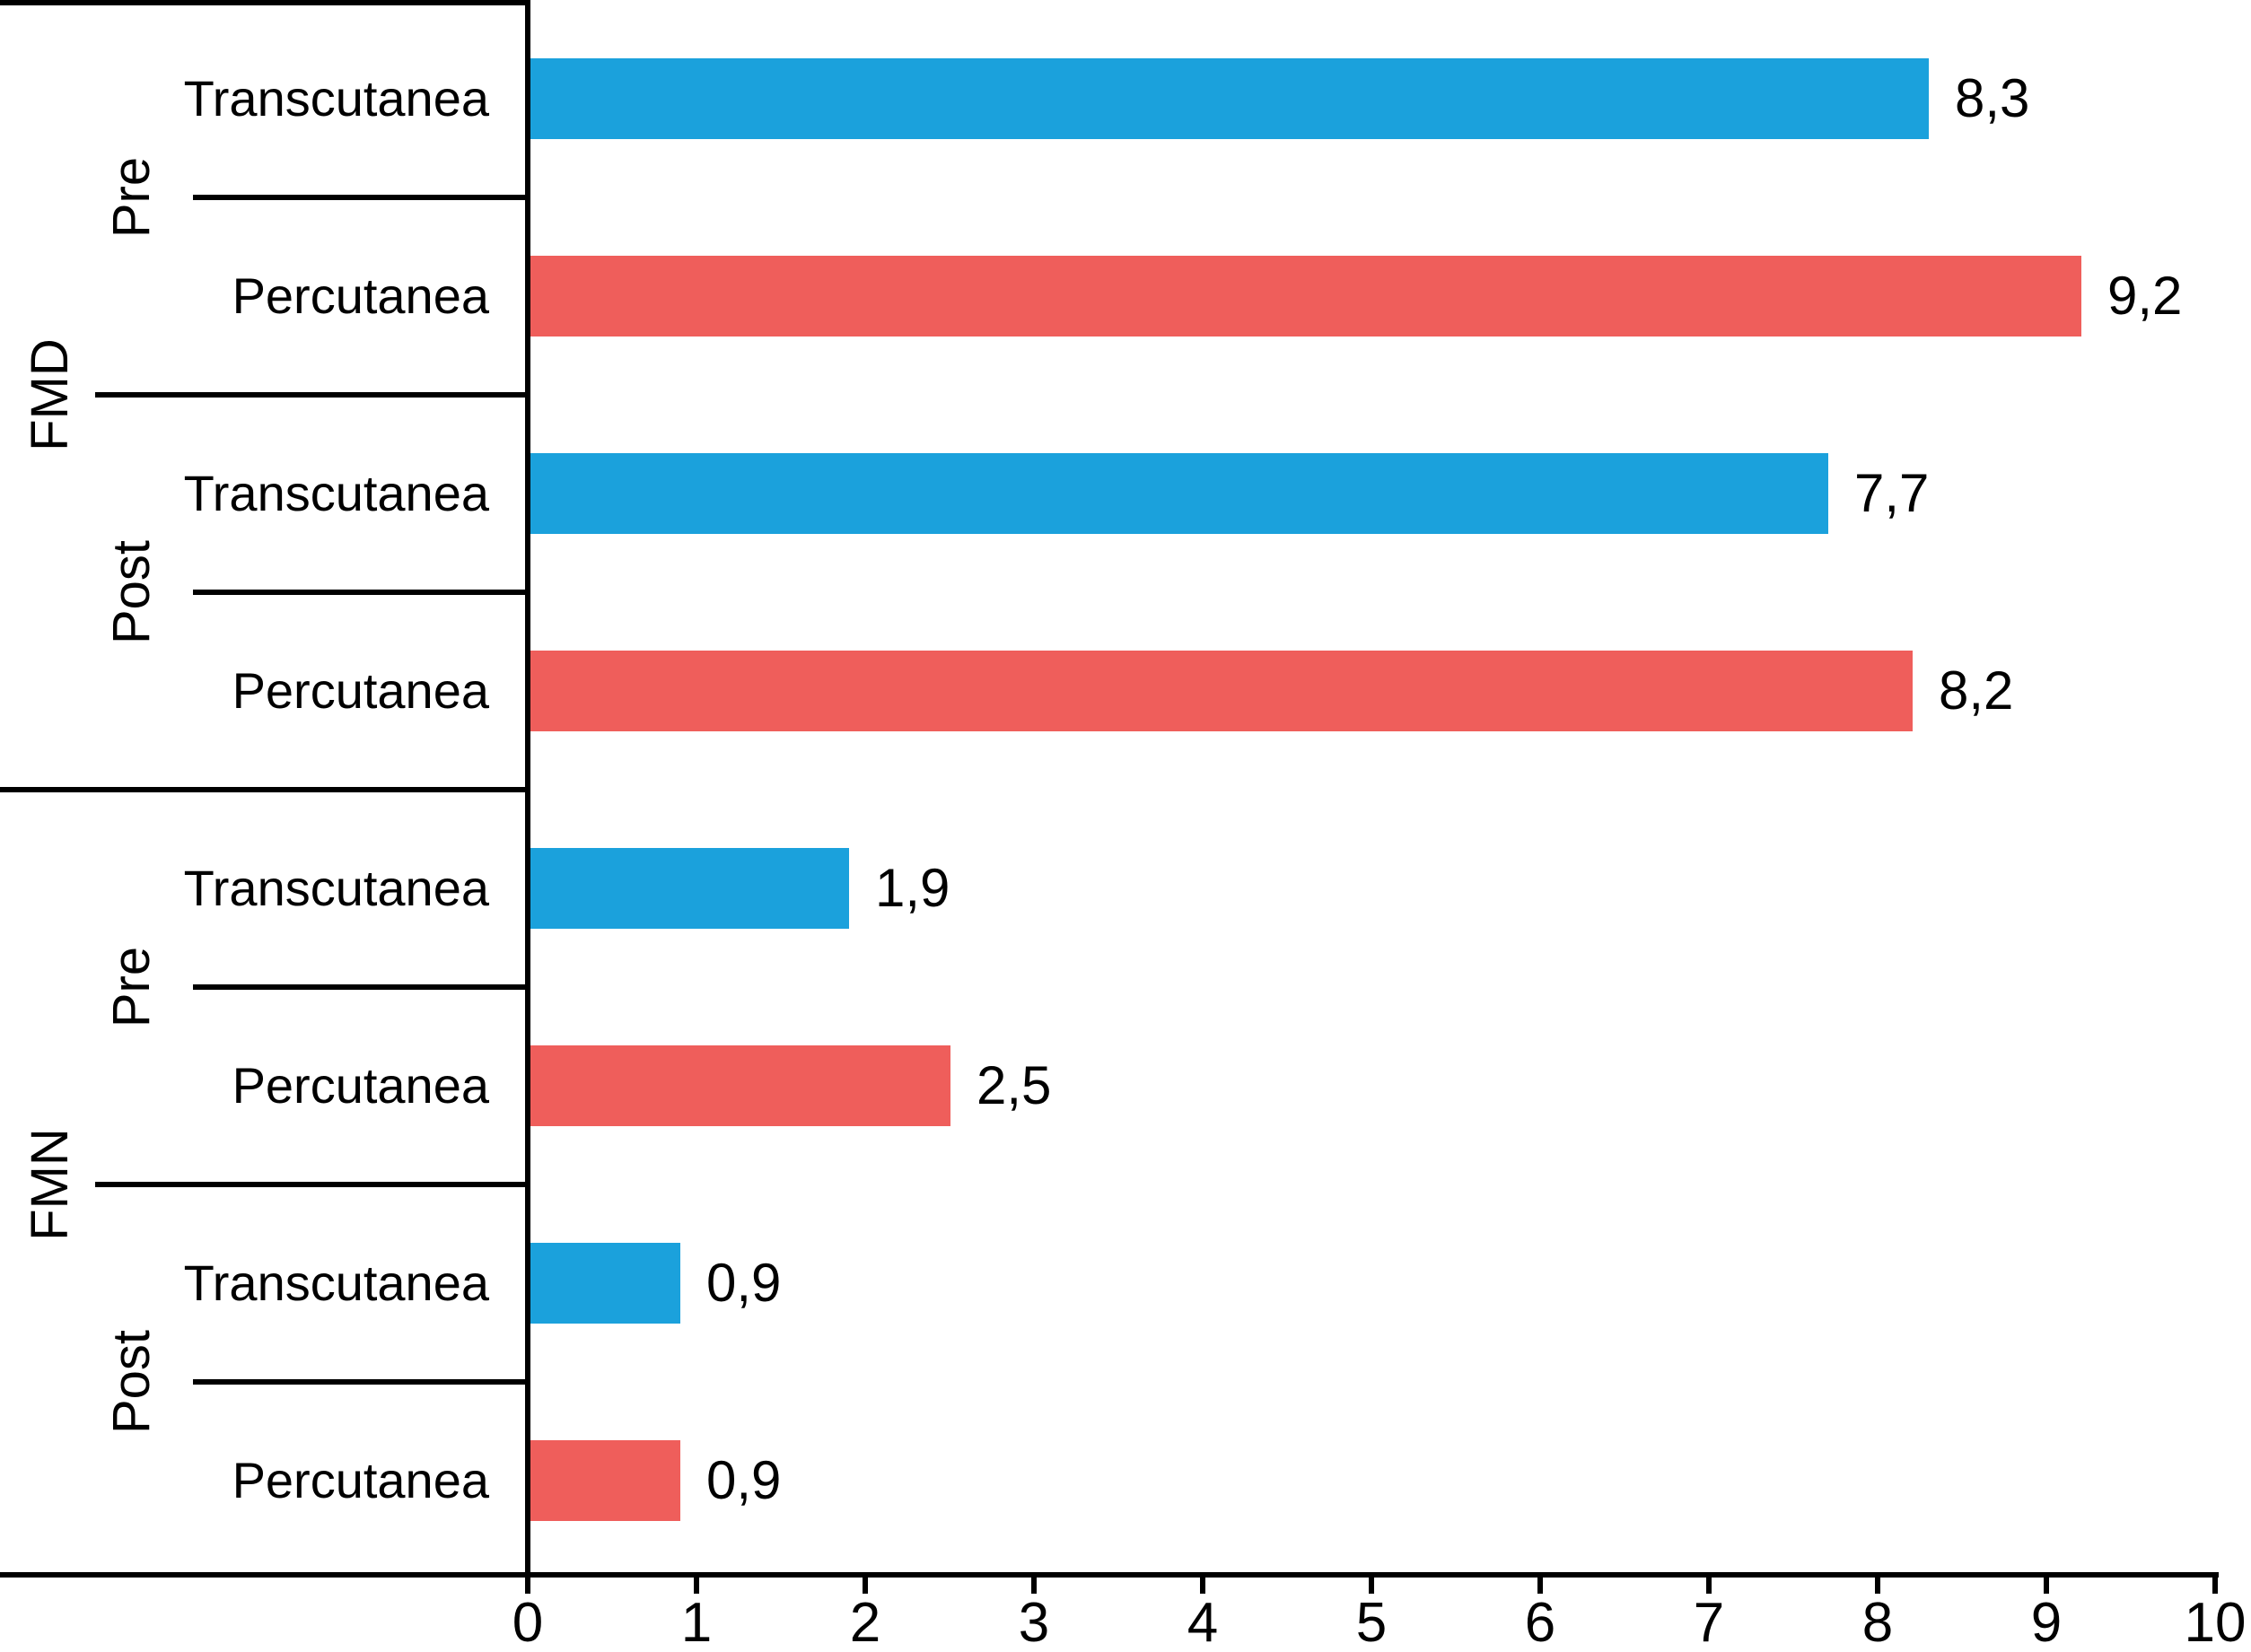 This screenshot has height=1652, width=2251. What do you see at coordinates (1034, 1622) in the screenshot?
I see `x-axis-tick-label: 3` at bounding box center [1034, 1622].